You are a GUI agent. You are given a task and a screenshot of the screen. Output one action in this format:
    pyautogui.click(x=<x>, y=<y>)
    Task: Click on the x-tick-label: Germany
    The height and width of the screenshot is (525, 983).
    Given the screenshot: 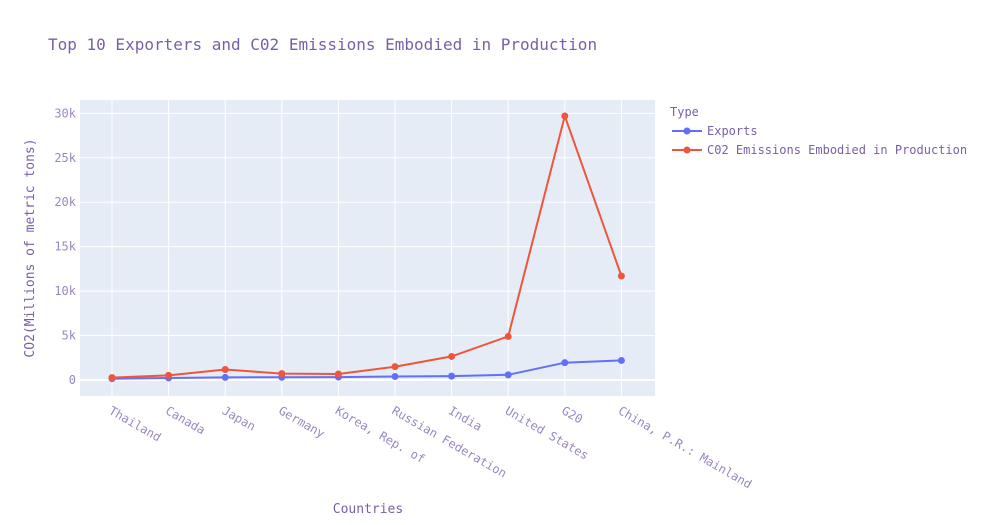 What is the action you would take?
    pyautogui.click(x=301, y=421)
    